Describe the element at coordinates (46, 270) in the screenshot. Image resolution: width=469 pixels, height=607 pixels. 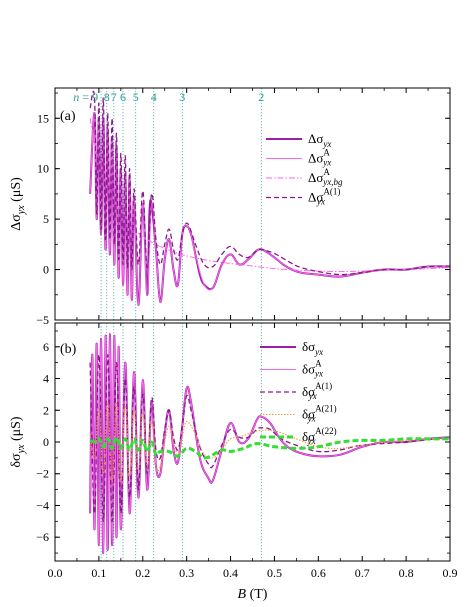
I see `panel-a-ytick-label: 0` at that location.